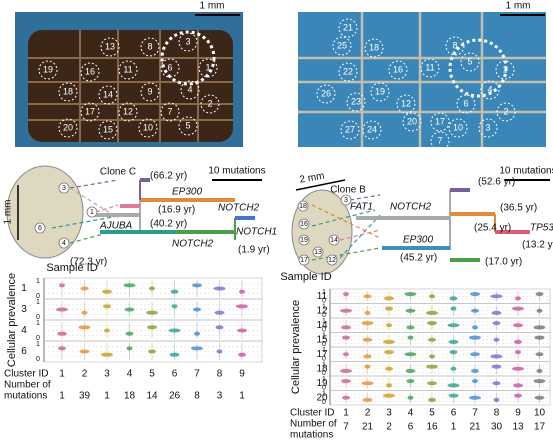 This screenshot has width=553, height=442. What do you see at coordinates (64, 243) in the screenshot?
I see `section-sample-label: 4` at bounding box center [64, 243].